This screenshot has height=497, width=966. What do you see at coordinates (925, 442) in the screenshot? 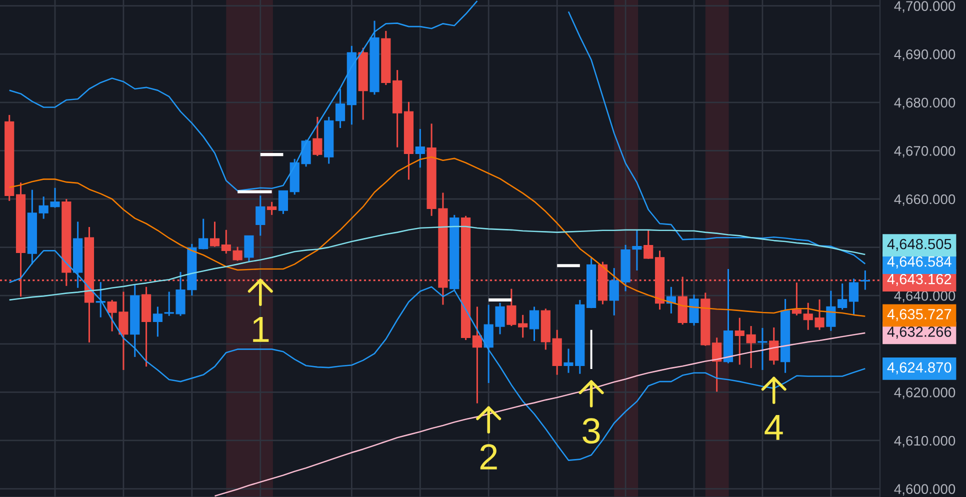
I see `y-tick-label: 4,610.000` at bounding box center [925, 442].